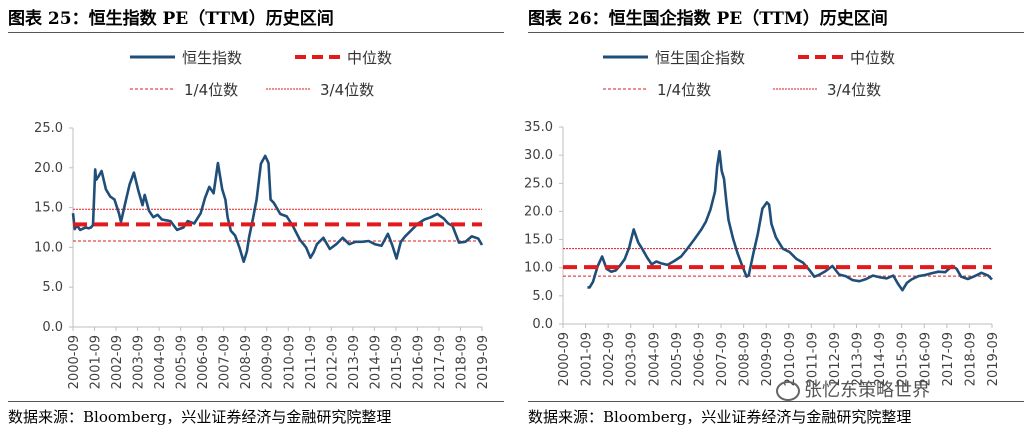  I want to click on legend: 恒生指数 中位数 1/4位数 3/4位数, so click(261, 74).